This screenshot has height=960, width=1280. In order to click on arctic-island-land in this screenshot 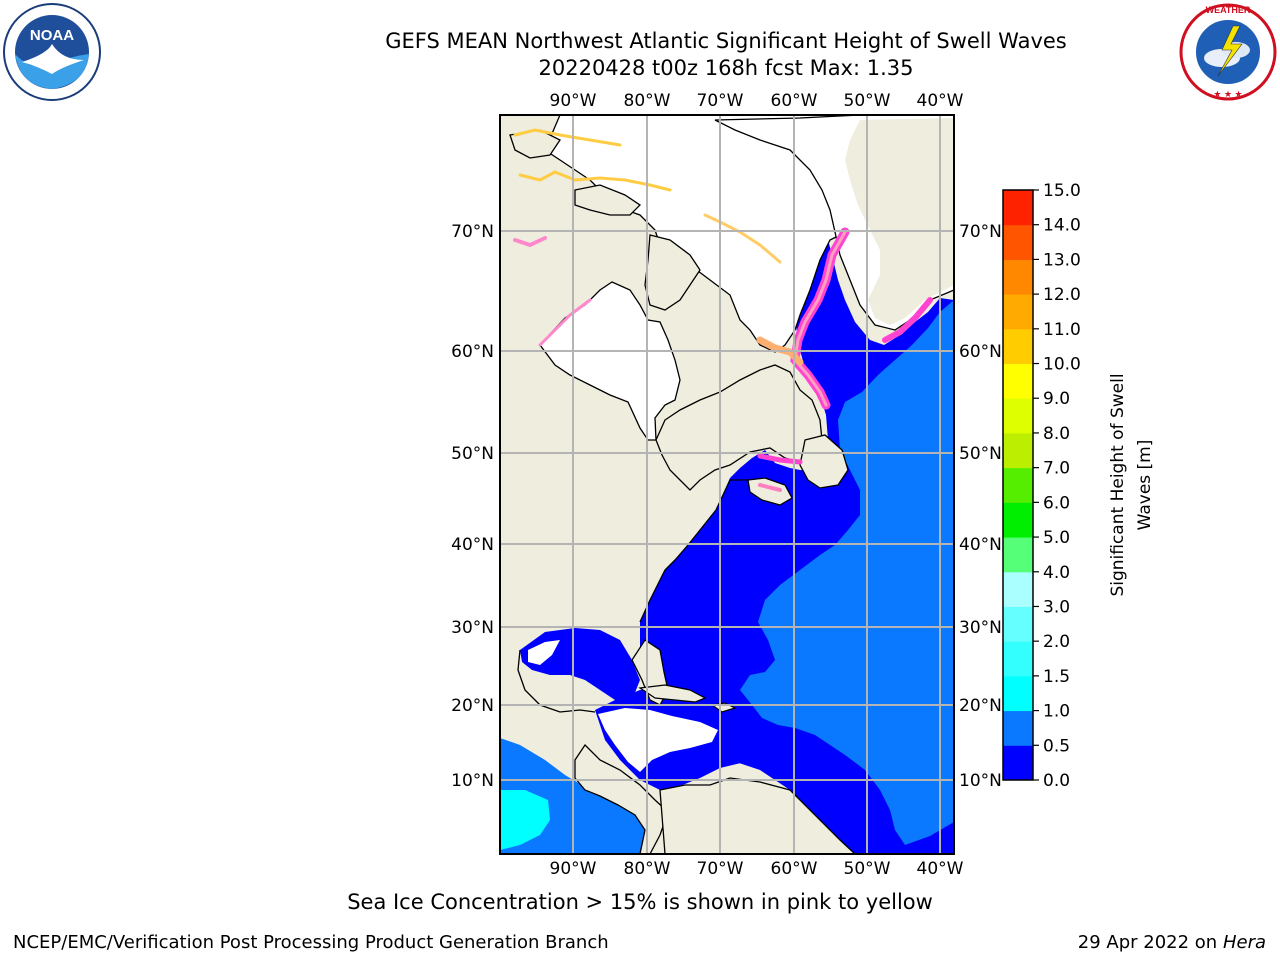, I will do `click(608, 200)`.